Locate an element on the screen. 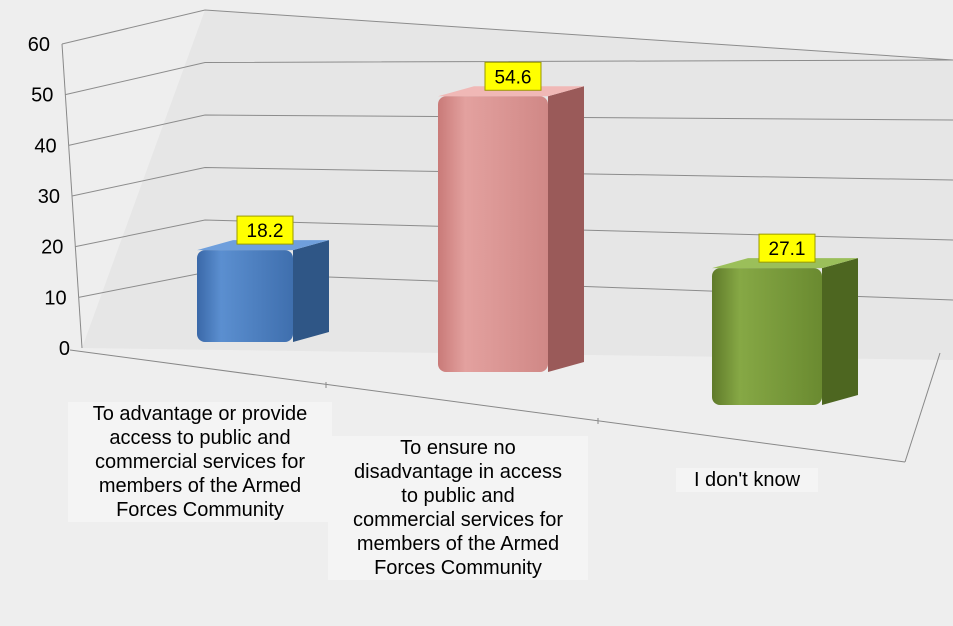  y-tick-label: 60 is located at coordinates (39, 45).